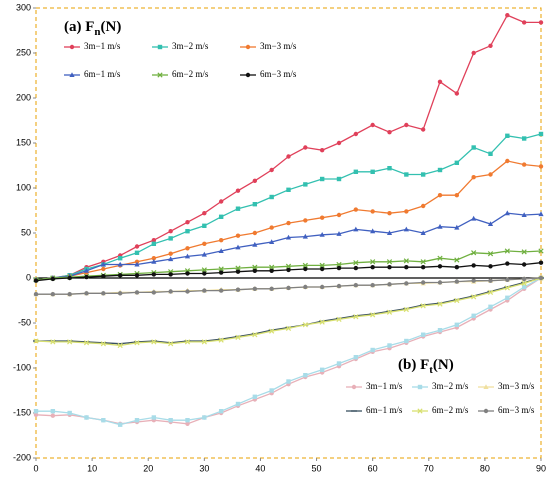  I want to click on panel-title: (a) Fn(N), so click(92, 28).